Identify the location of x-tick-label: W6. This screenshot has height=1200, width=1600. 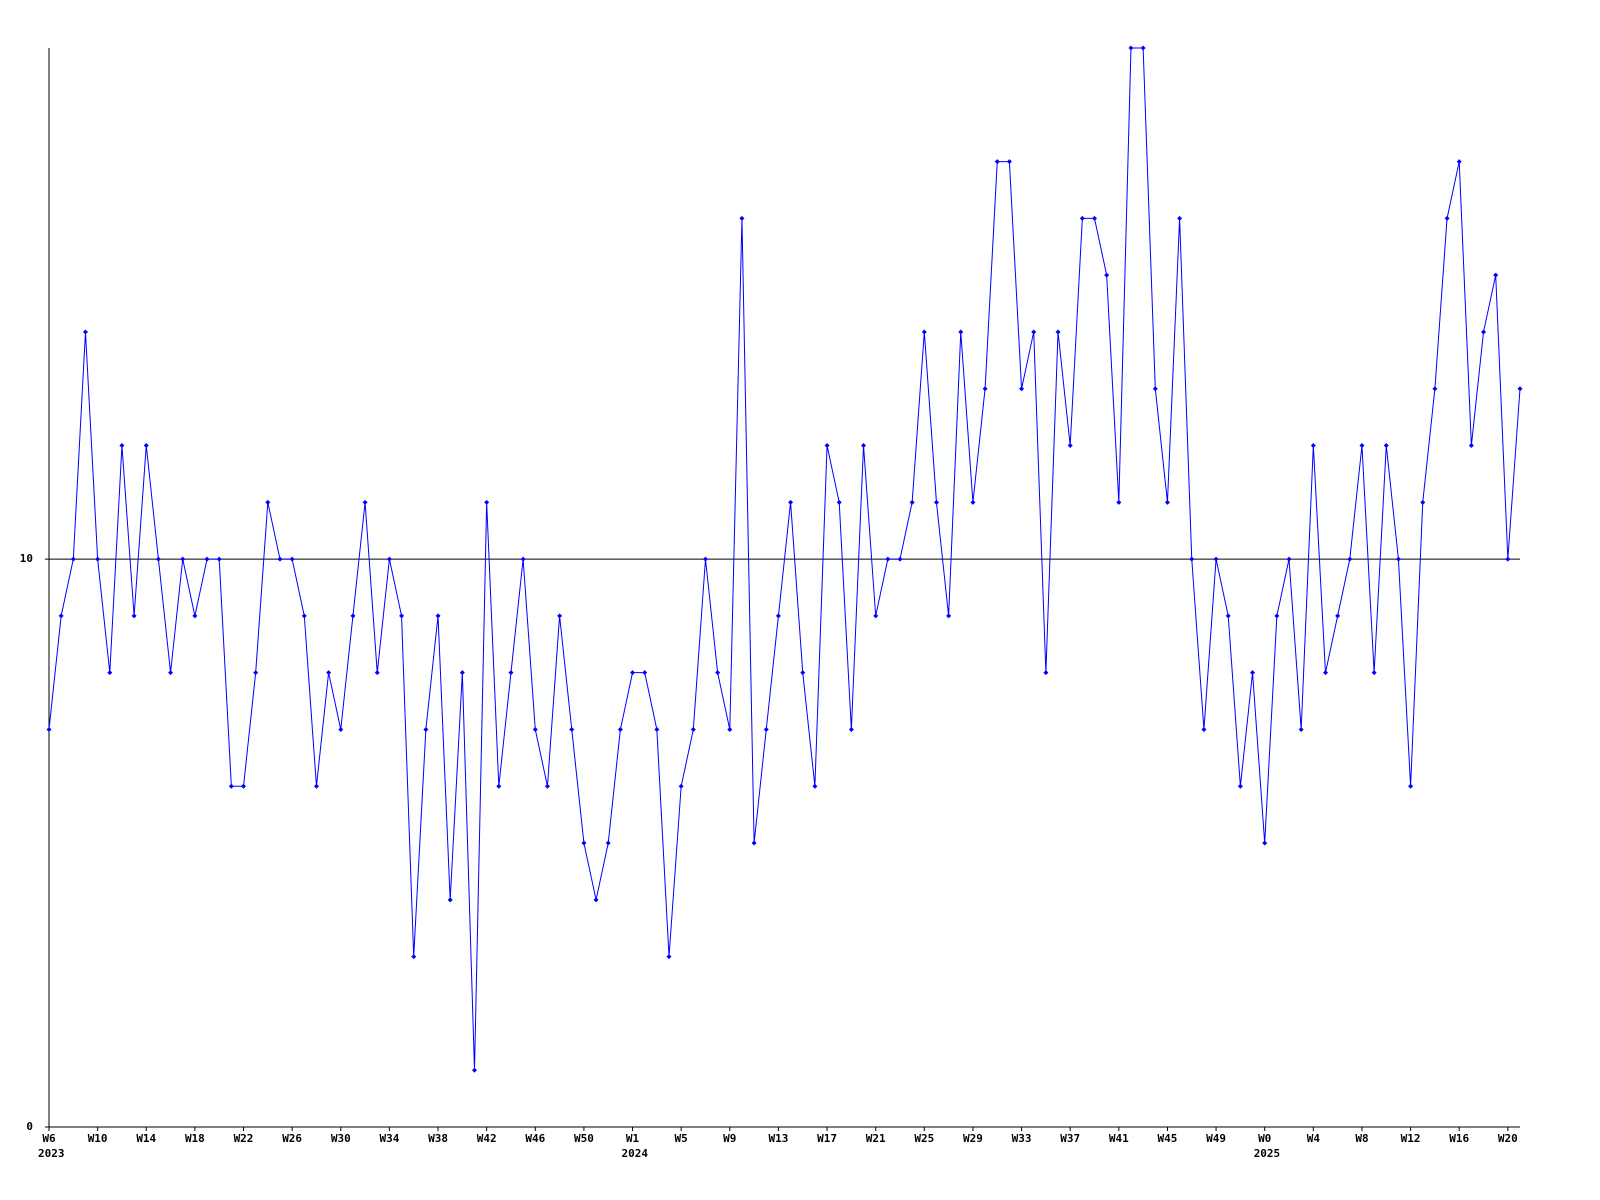
(49, 1138).